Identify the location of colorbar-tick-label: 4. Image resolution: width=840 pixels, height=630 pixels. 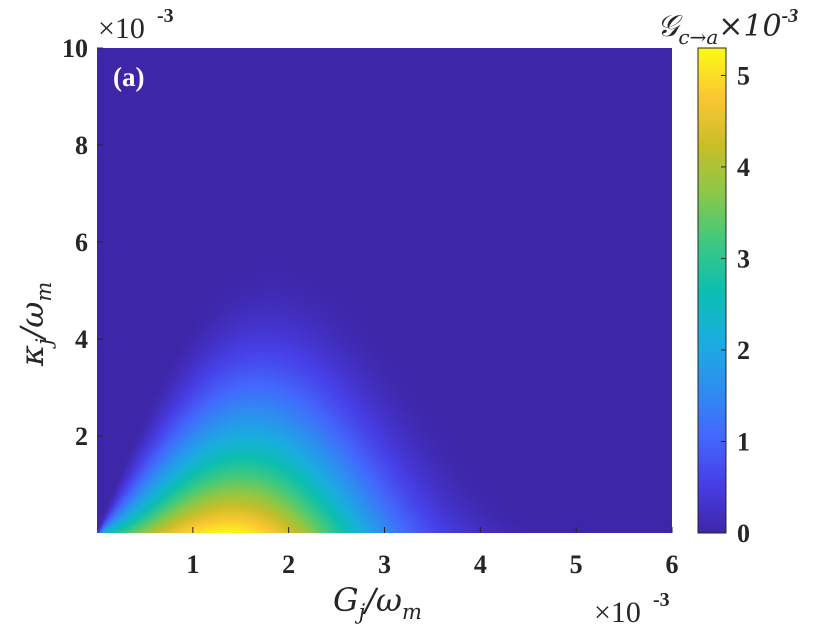
(743, 167).